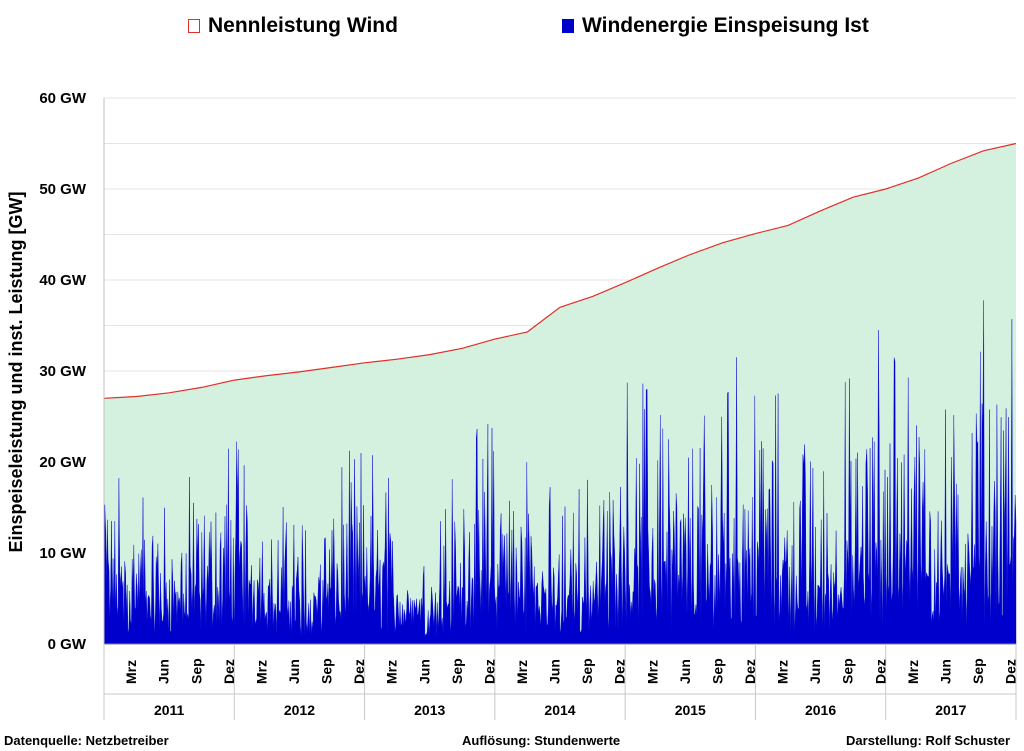  I want to click on year-tick-label: 2012, so click(299, 710).